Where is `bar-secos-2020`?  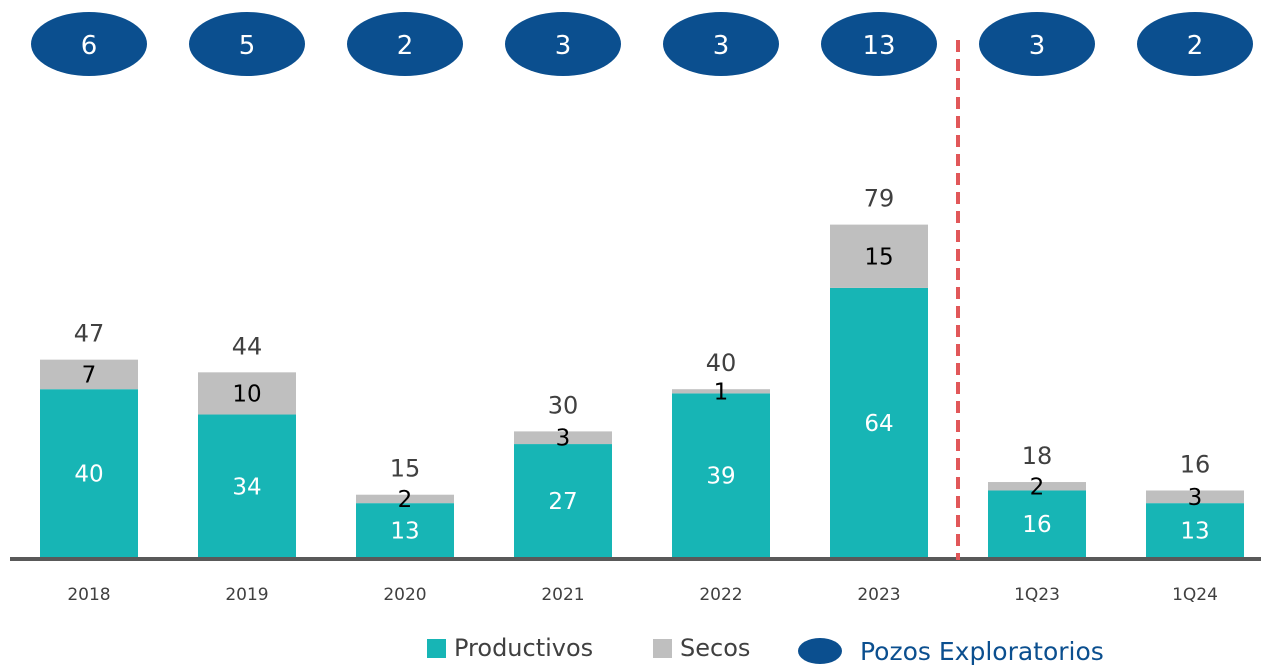 bar-secos-2020 is located at coordinates (405, 499).